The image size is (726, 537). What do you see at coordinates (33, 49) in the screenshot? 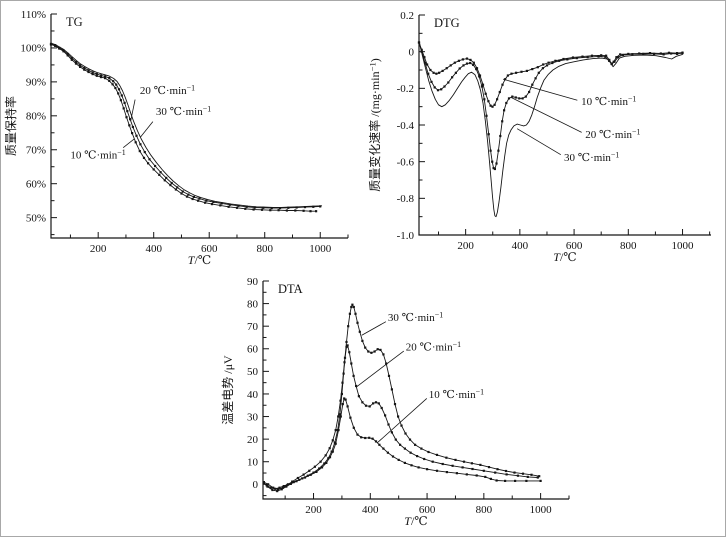
I see `tg-y-tick-label: 100%` at bounding box center [33, 49].